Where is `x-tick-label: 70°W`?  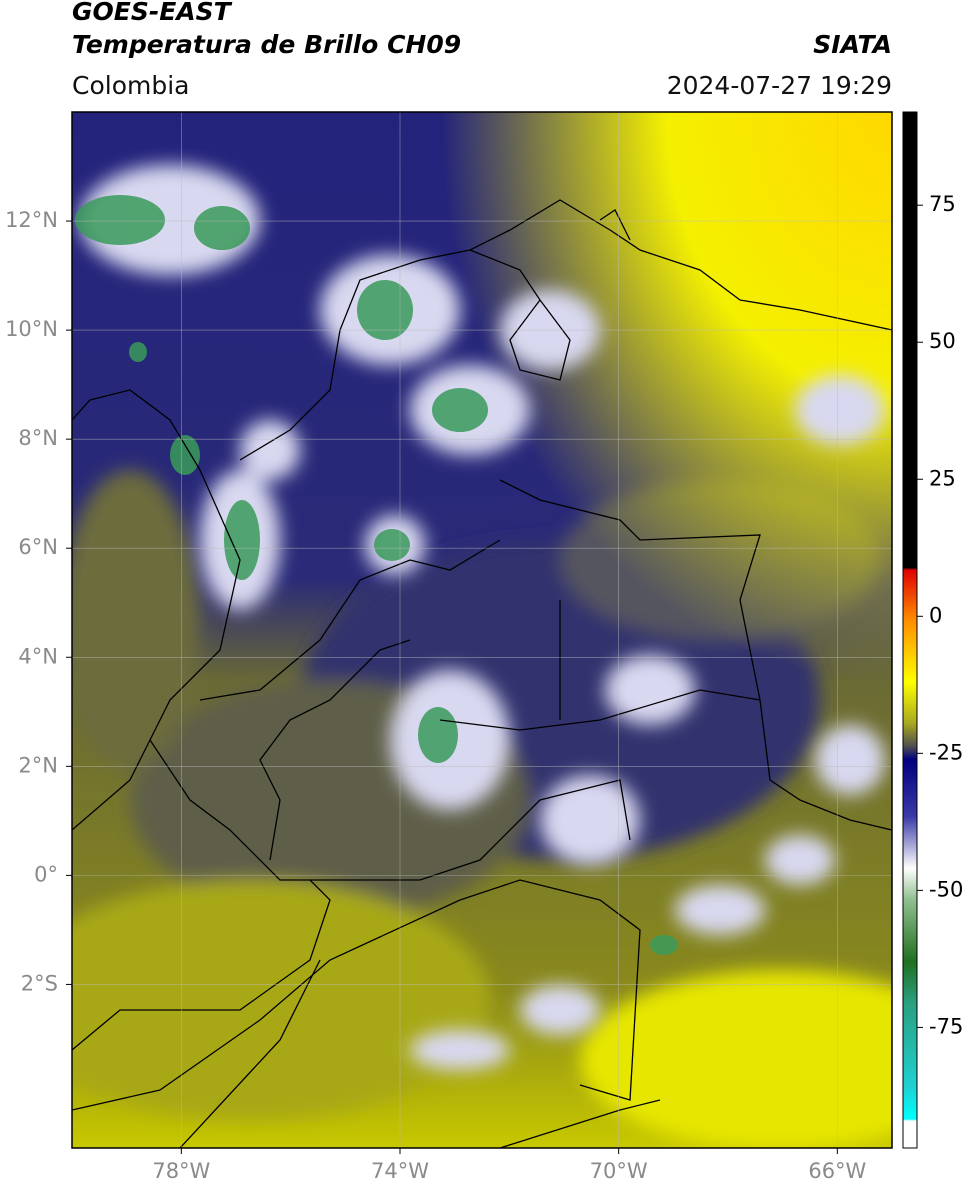 x-tick-label: 70°W is located at coordinates (619, 1171).